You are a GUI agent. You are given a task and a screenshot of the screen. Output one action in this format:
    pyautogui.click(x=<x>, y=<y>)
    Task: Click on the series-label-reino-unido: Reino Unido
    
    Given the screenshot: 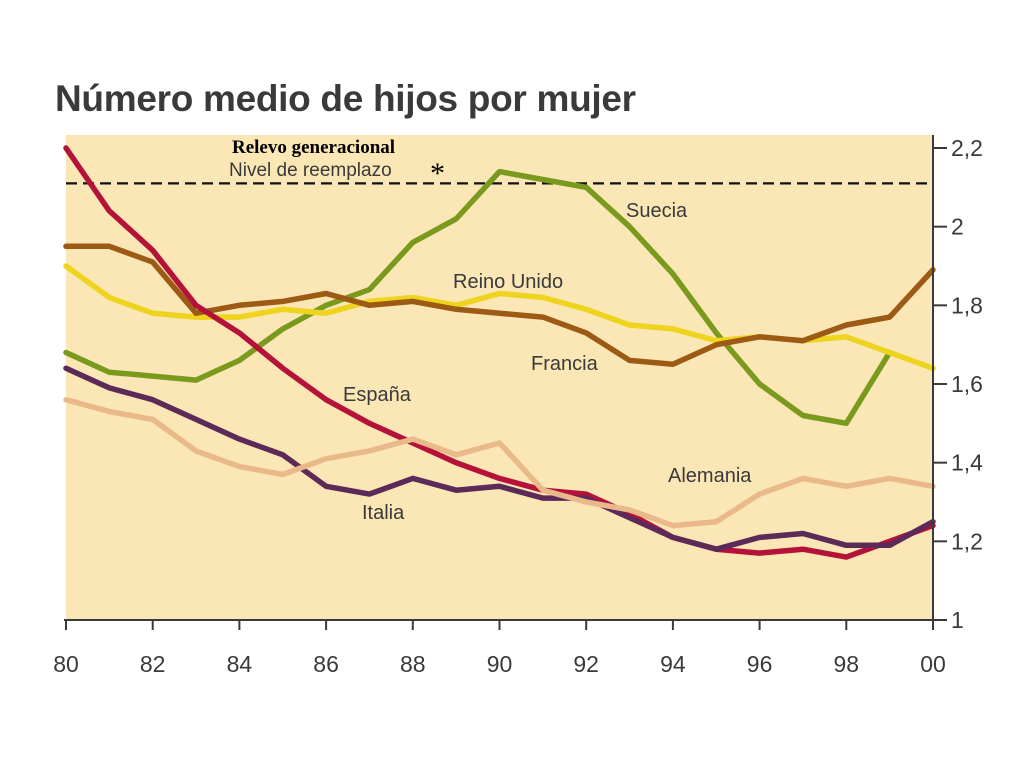 What is the action you would take?
    pyautogui.click(x=508, y=282)
    